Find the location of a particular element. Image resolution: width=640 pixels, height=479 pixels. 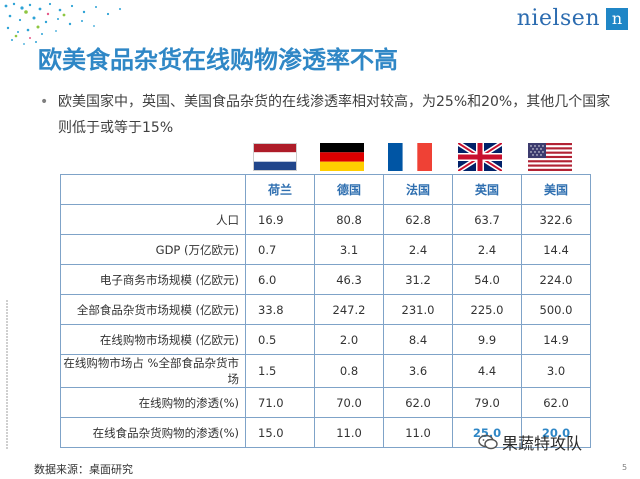

table-cell: 322.6 is located at coordinates (556, 219).